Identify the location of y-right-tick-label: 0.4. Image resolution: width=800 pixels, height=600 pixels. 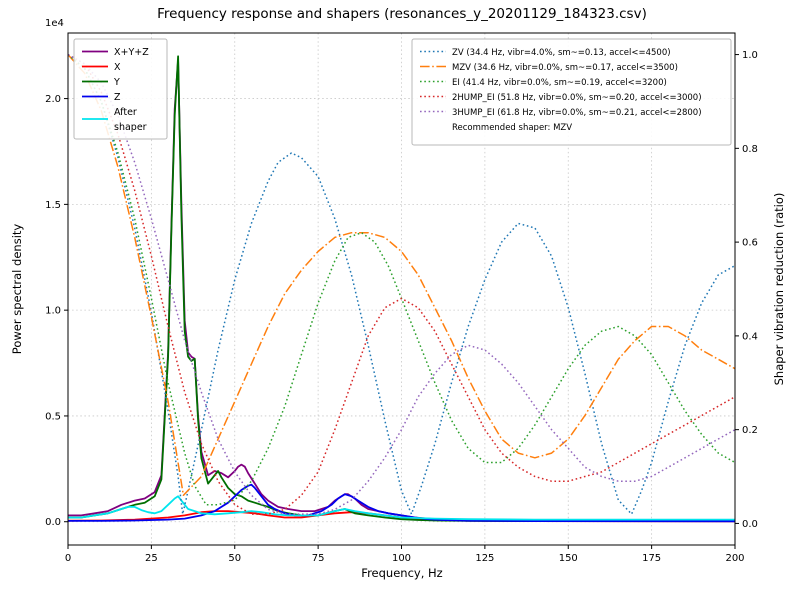
(750, 336).